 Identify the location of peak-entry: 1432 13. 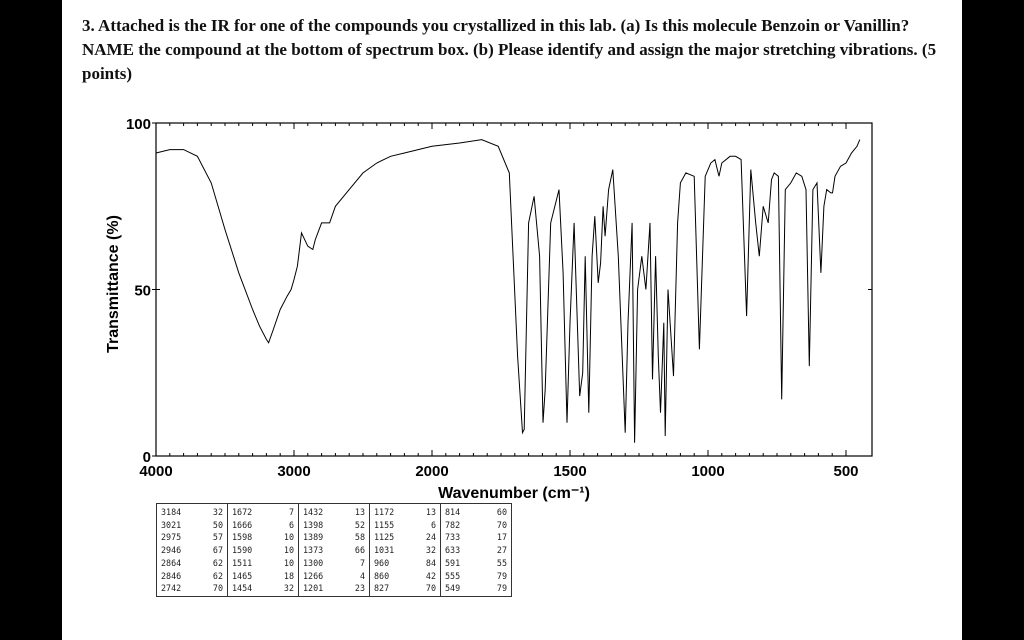
(334, 512).